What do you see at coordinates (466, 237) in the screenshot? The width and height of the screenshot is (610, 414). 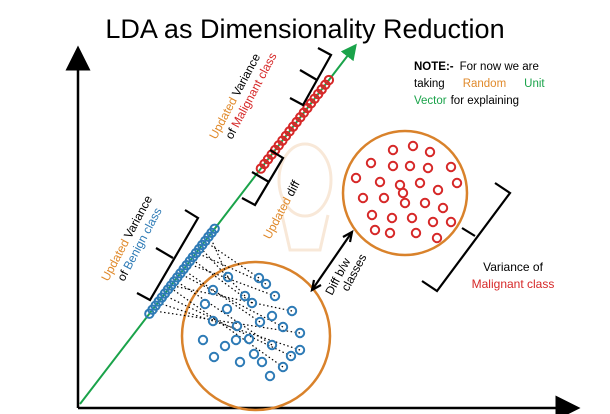 I see `malignant-class-variance-brace` at bounding box center [466, 237].